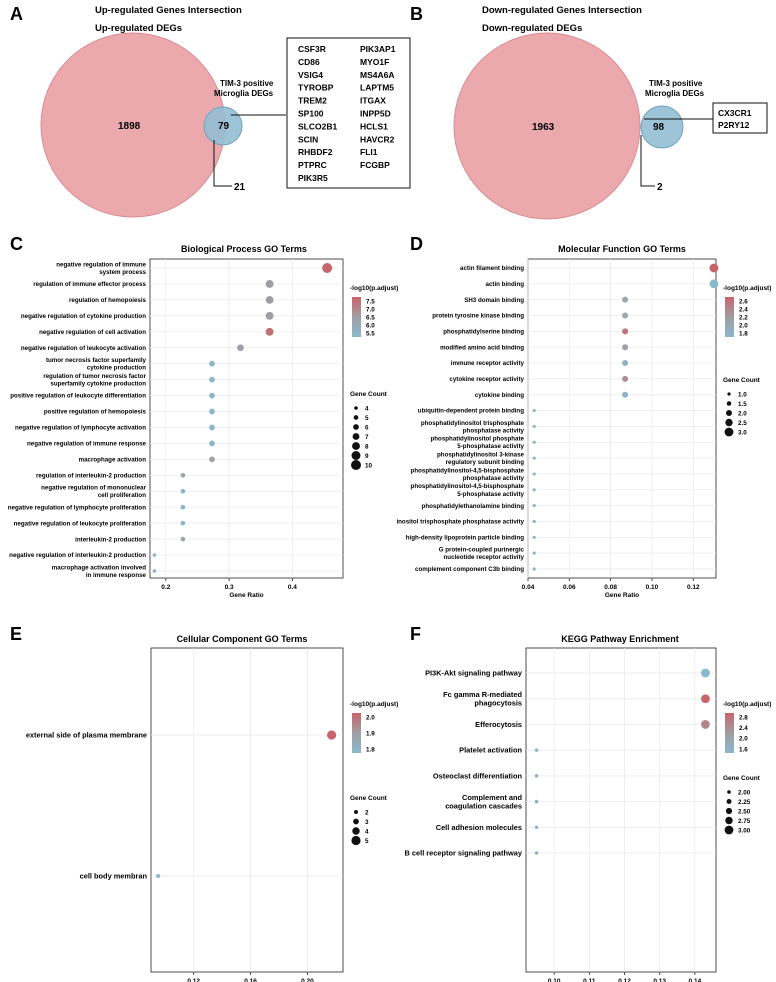 The width and height of the screenshot is (776, 982). I want to click on category-label-line: coagulation cascades, so click(483, 806).